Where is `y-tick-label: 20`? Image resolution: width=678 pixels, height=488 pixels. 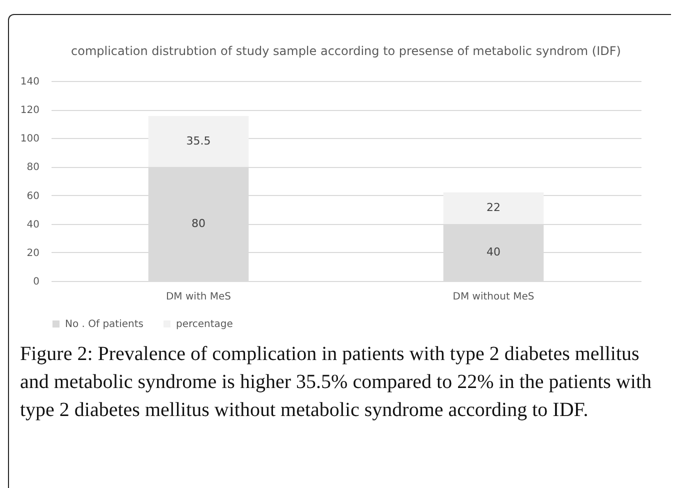 y-tick-label: 20 is located at coordinates (33, 253).